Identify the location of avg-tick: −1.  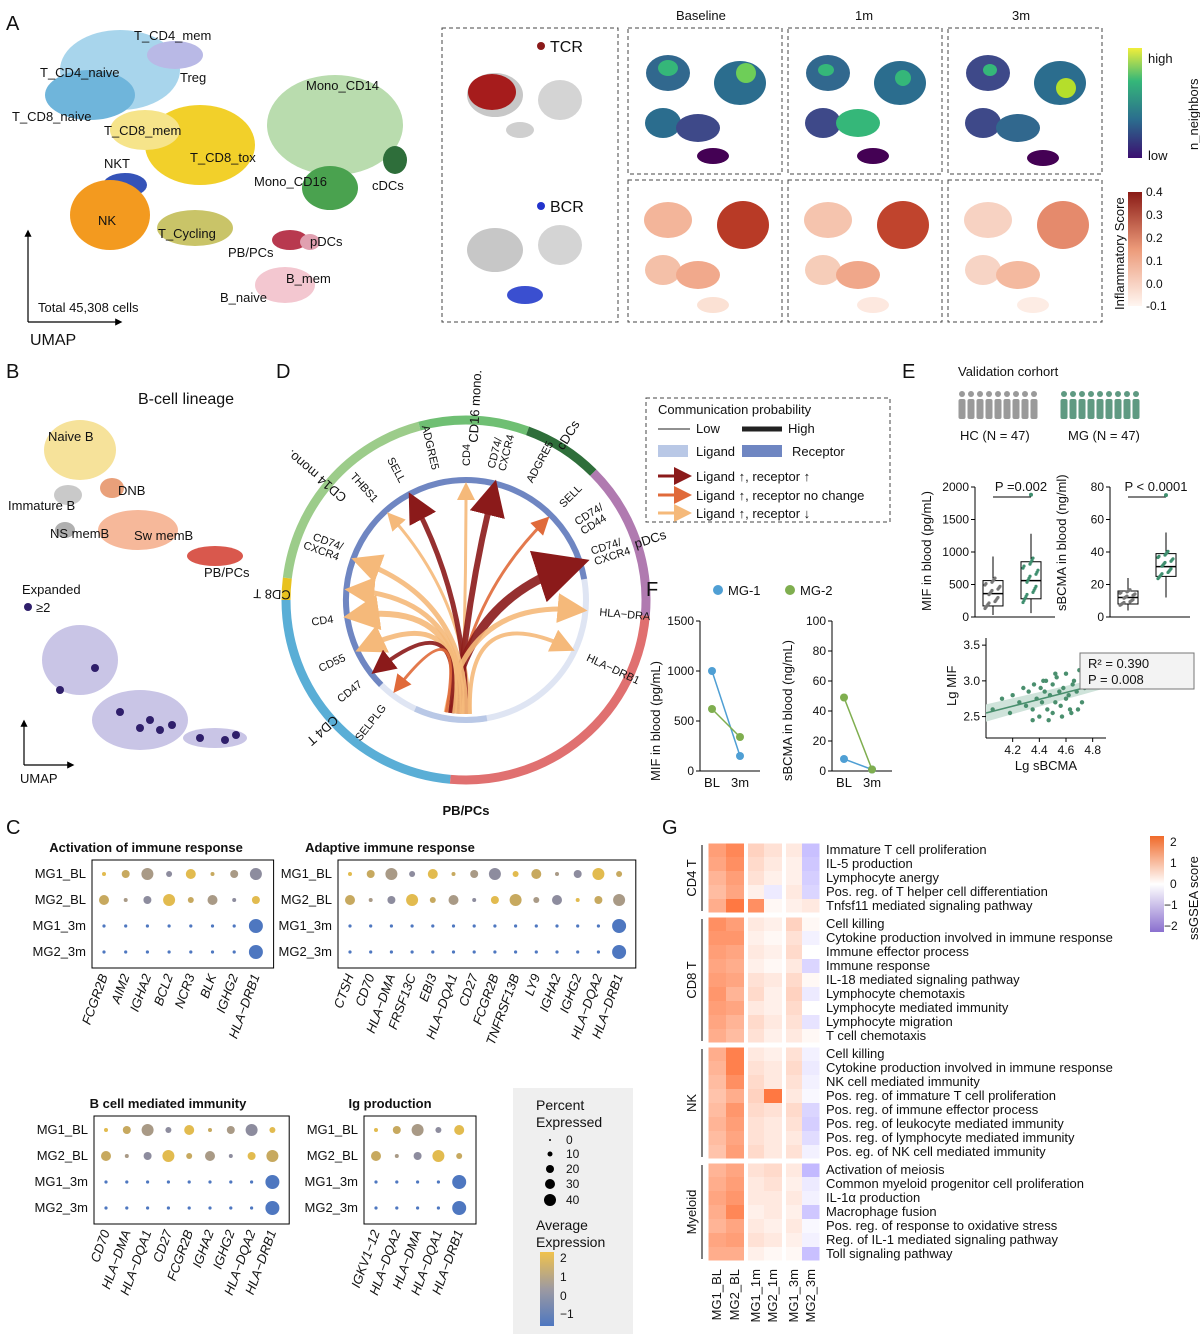
(567, 1314).